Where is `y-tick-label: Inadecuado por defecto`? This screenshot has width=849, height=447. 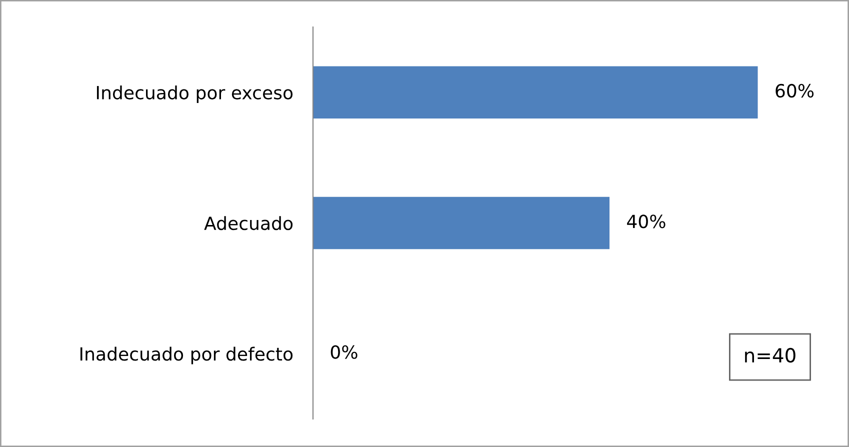 y-tick-label: Inadecuado por defecto is located at coordinates (186, 355).